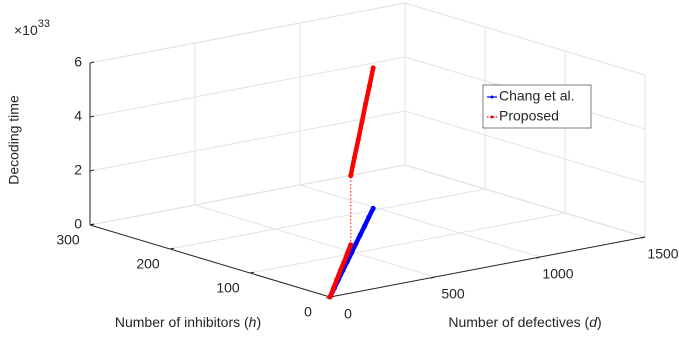 The width and height of the screenshot is (679, 337). Describe the element at coordinates (44, 24) in the screenshot. I see `z-exponent-power: 33` at that location.